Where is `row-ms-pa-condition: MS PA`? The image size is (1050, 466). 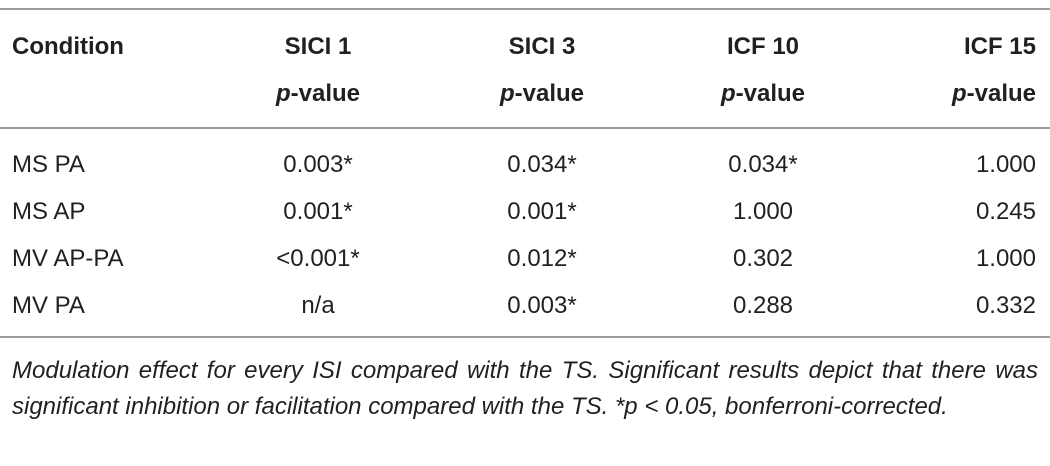 row-ms-pa-condition: MS PA is located at coordinates (48, 164).